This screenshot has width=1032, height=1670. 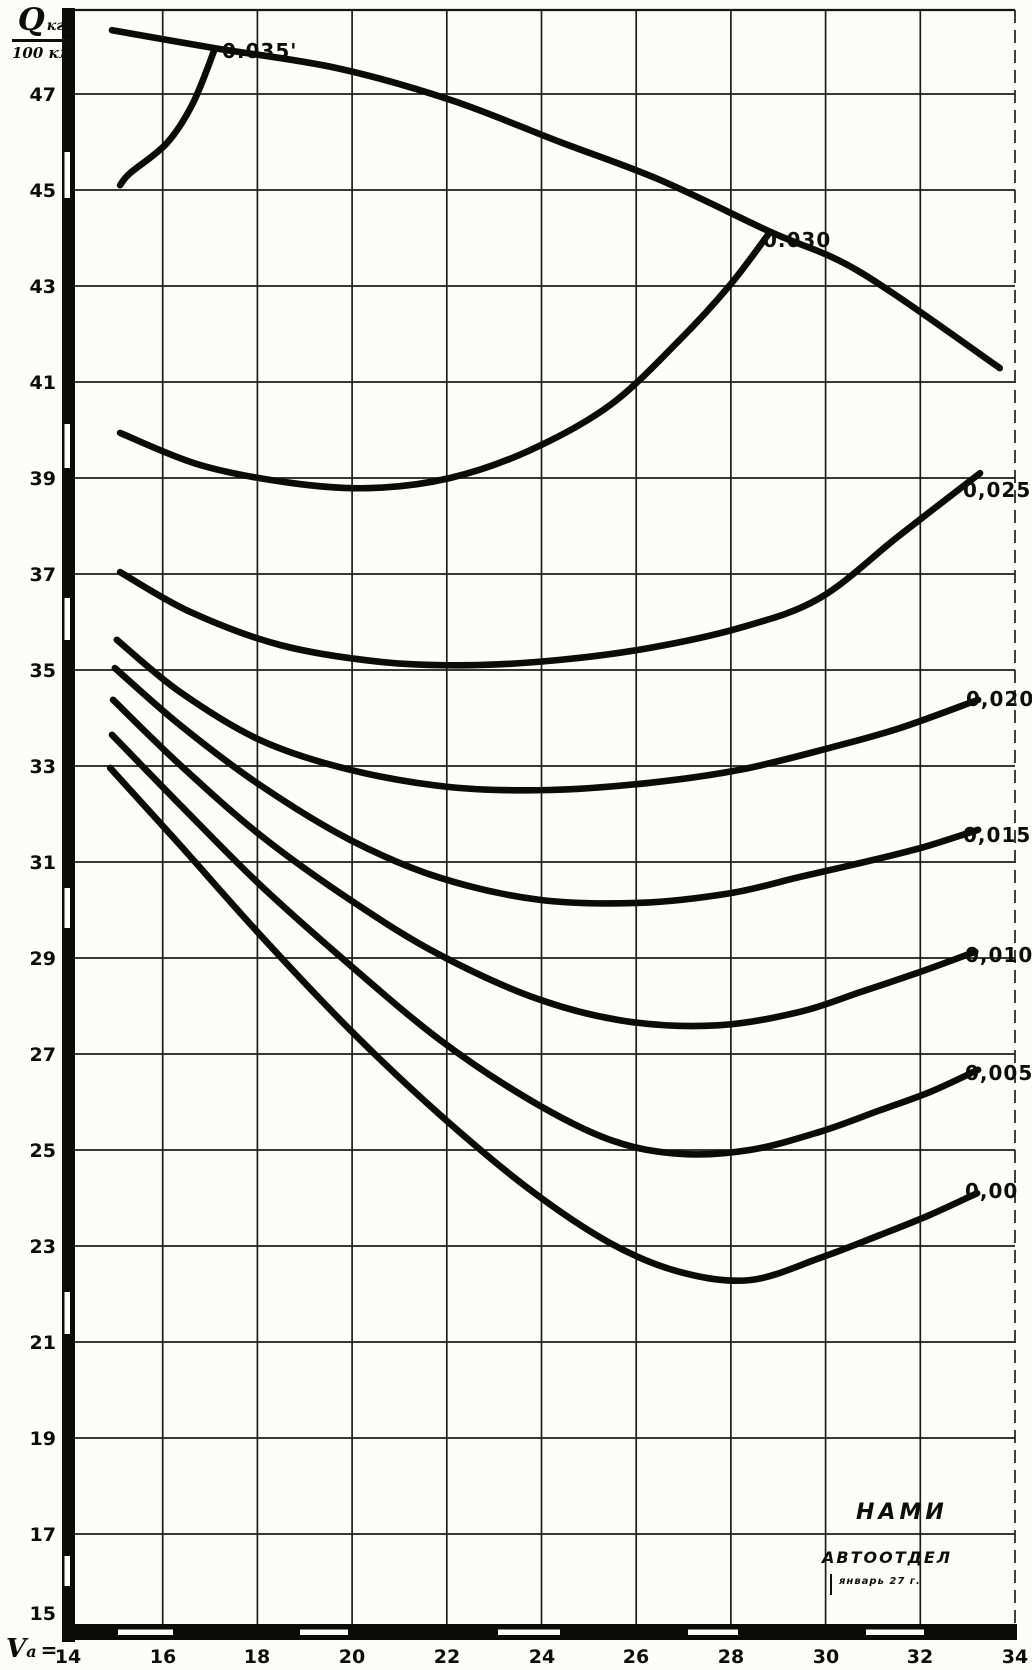 I want to click on y-tick-label-29: 29, so click(x=43, y=959).